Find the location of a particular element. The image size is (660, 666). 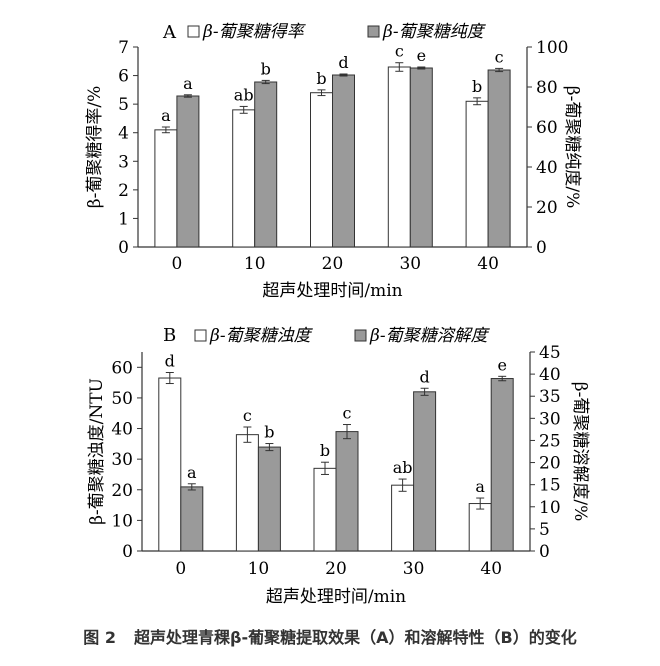

panel-a-x-axis-title: 超声处理时间/min is located at coordinates (332, 291).